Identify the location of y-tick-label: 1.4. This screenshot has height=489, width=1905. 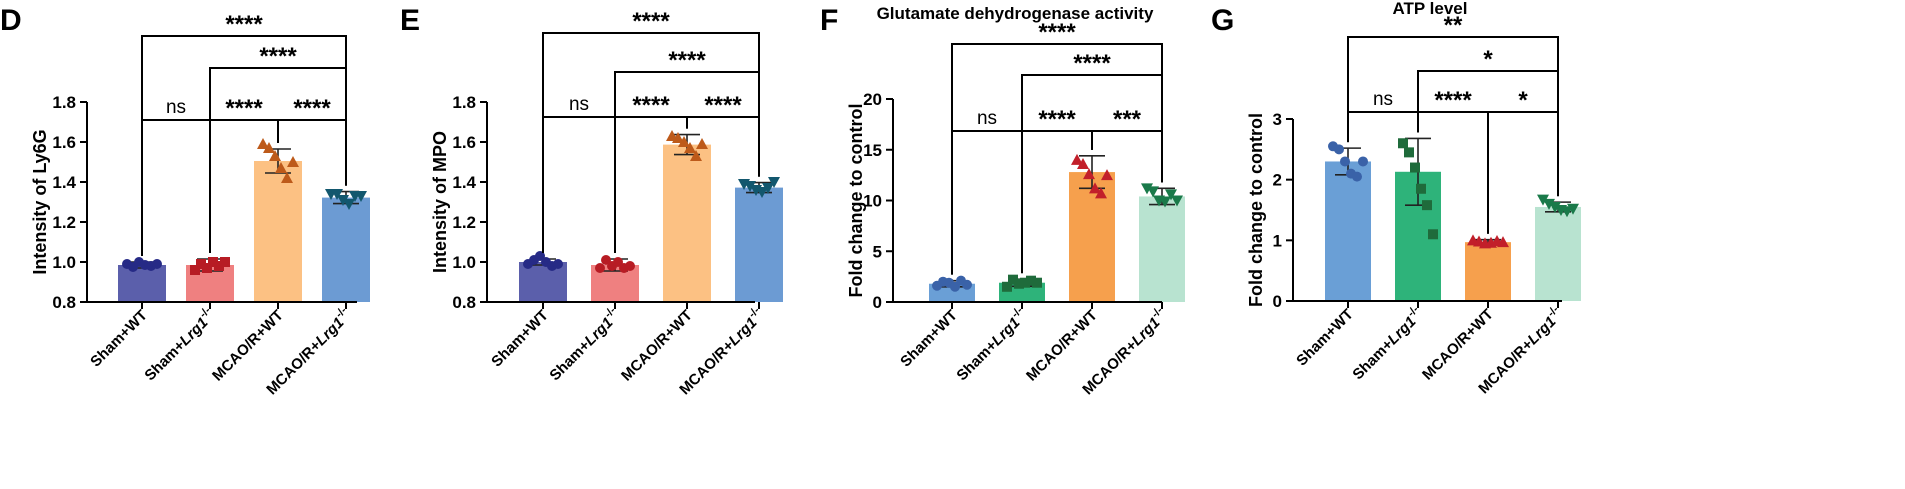
(64, 182).